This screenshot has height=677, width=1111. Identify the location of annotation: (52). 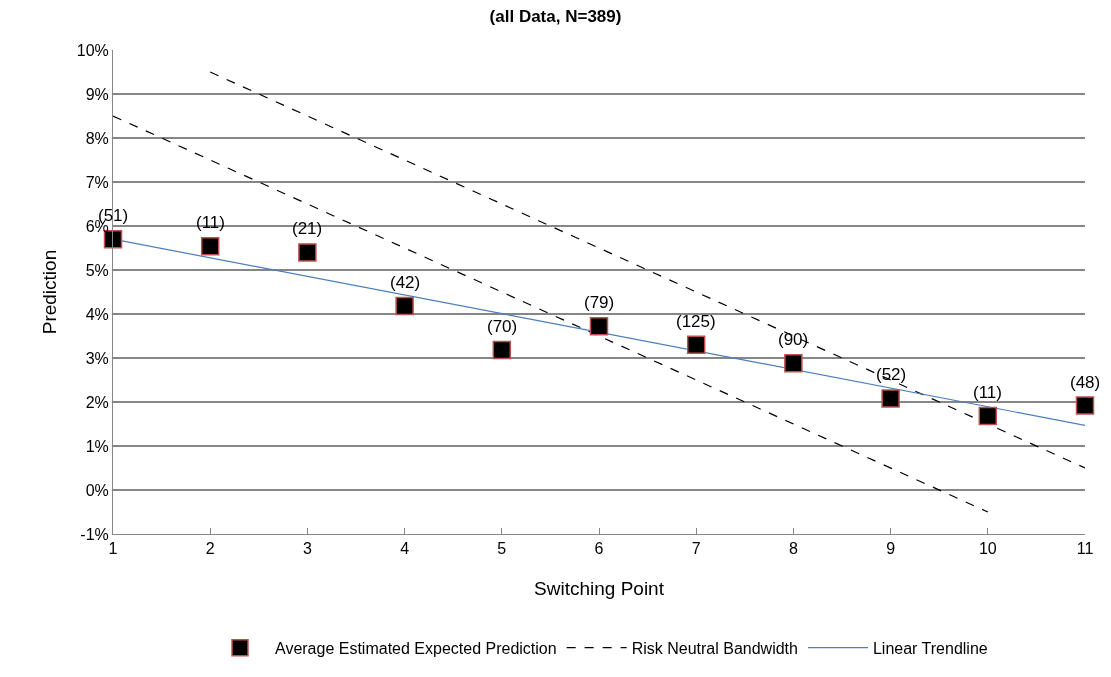
(891, 374).